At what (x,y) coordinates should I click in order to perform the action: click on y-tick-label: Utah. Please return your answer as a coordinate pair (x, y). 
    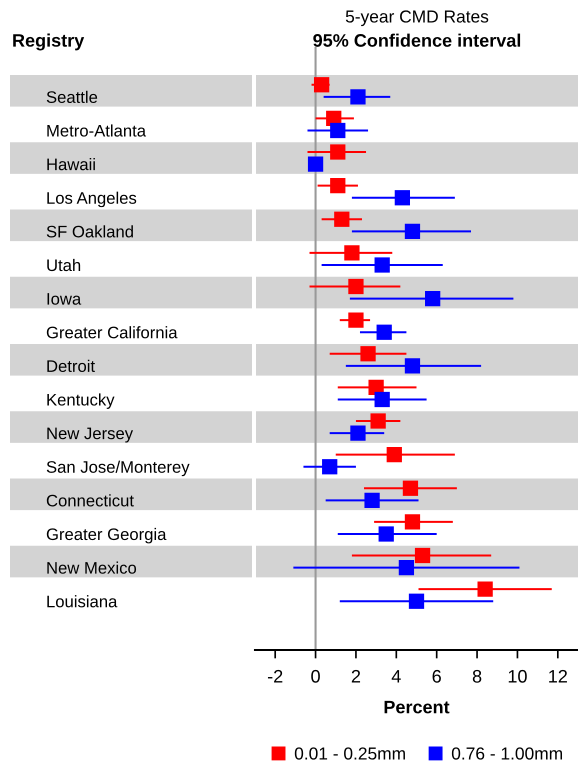
    Looking at the image, I should click on (63, 265).